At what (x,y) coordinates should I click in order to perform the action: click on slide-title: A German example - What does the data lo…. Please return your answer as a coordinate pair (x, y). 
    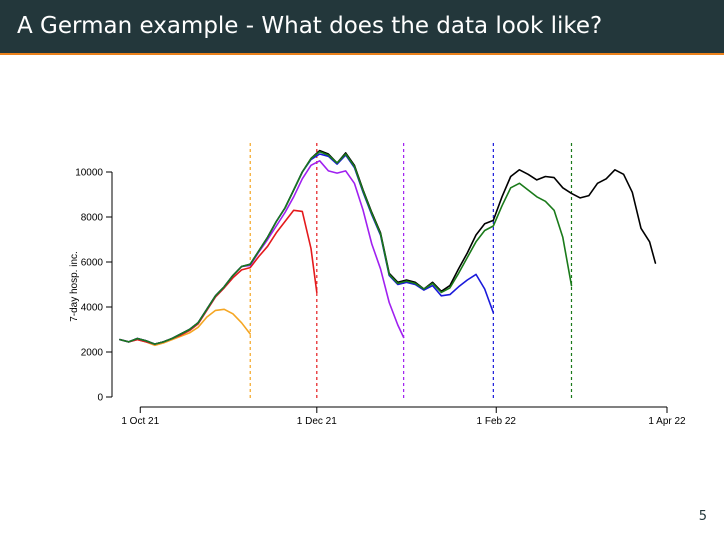
    Looking at the image, I should click on (310, 26).